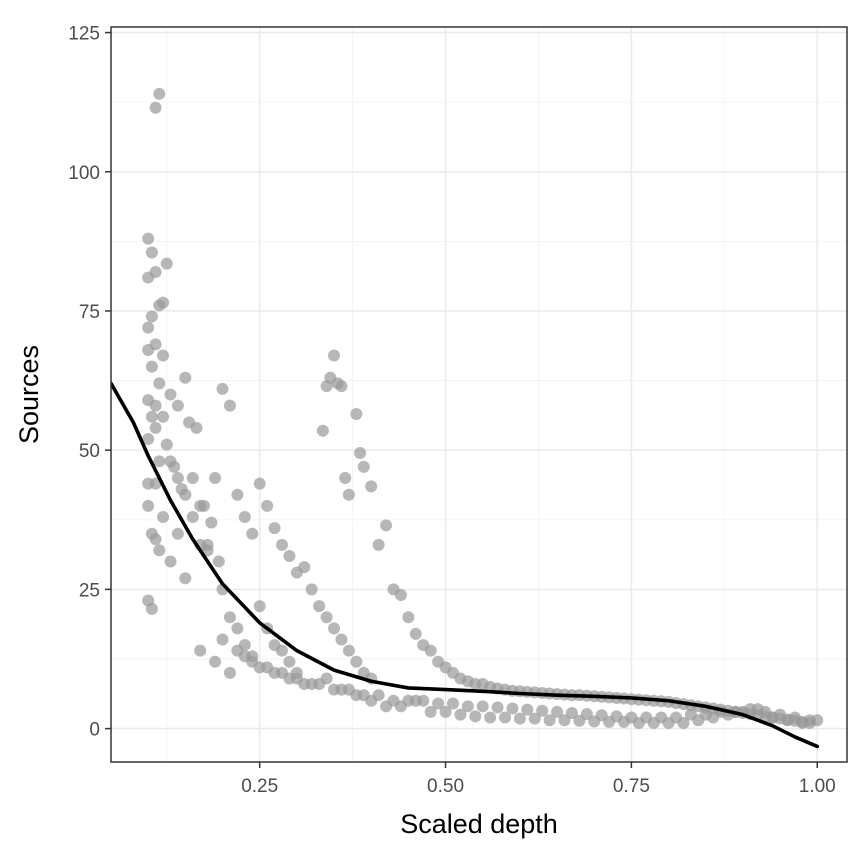  I want to click on x-axis-title: Scaled depth, so click(479, 824).